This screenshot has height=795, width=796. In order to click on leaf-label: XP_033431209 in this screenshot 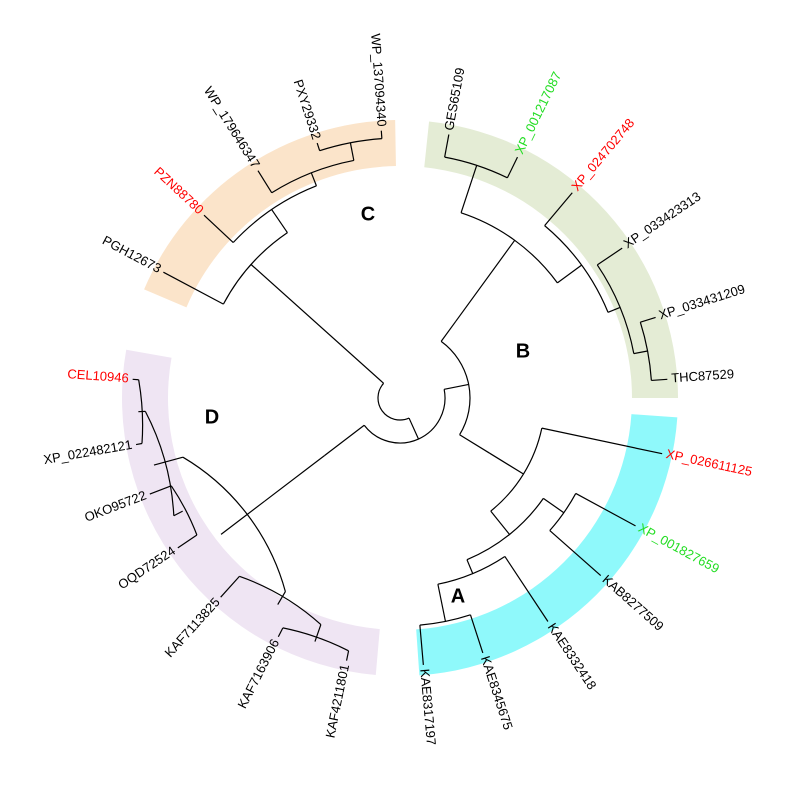, I will do `click(702, 301)`.